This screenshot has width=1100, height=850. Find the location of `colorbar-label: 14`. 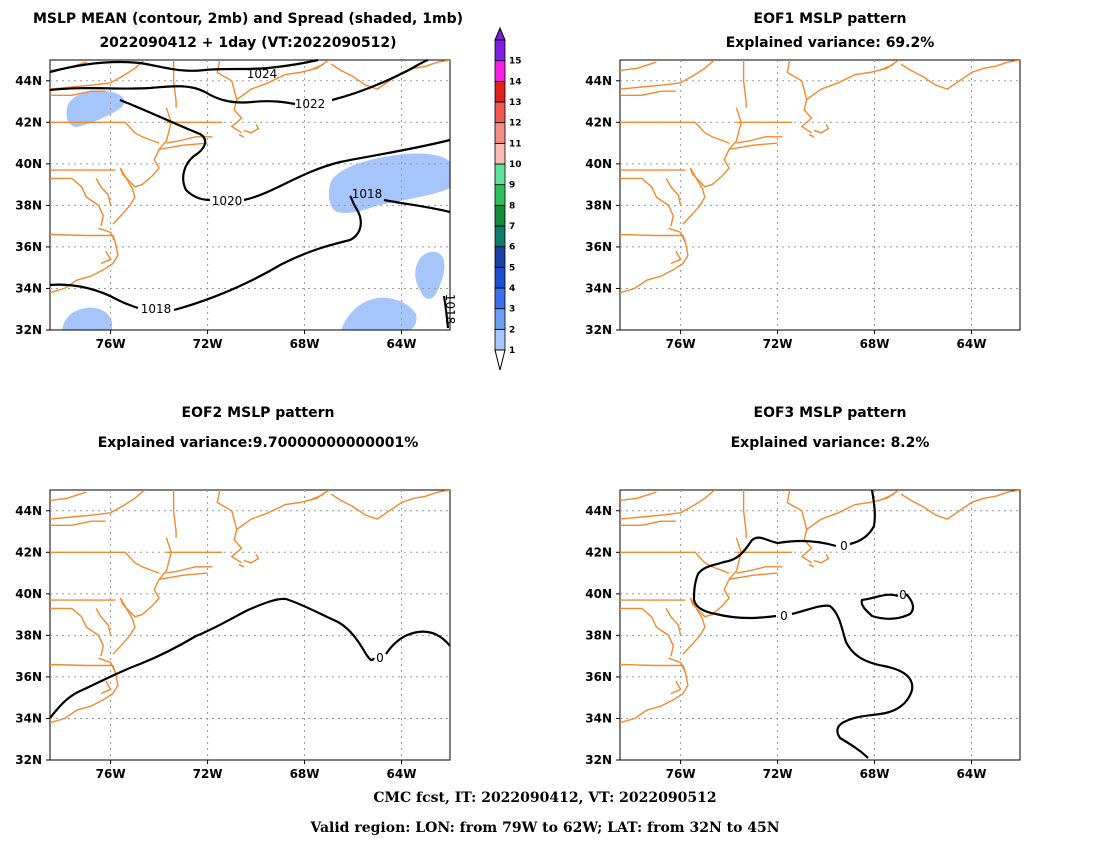

colorbar-label: 14 is located at coordinates (515, 82).